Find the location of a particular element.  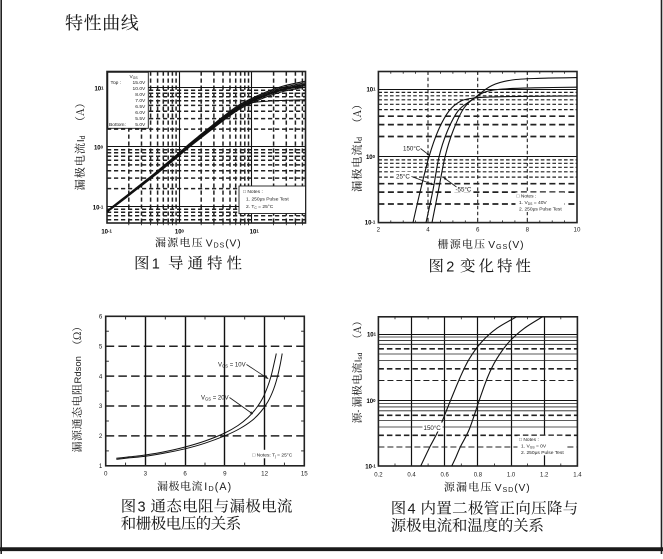

svg-text: 1.4 is located at coordinates (577, 476).